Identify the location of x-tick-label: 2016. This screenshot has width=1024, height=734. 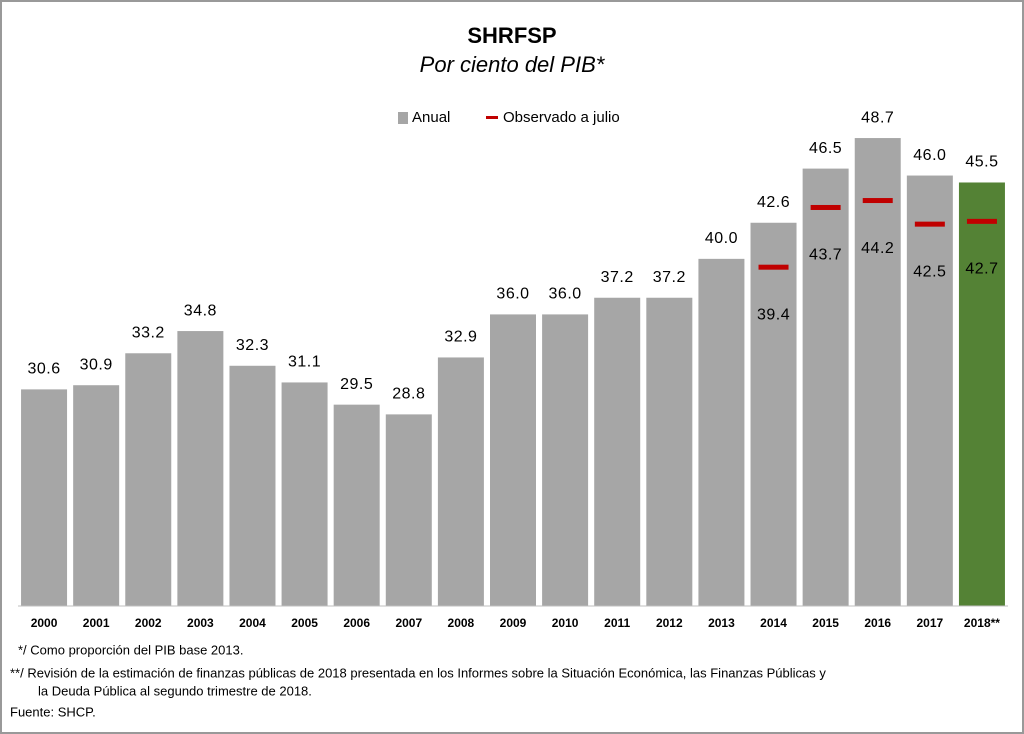
(877, 623).